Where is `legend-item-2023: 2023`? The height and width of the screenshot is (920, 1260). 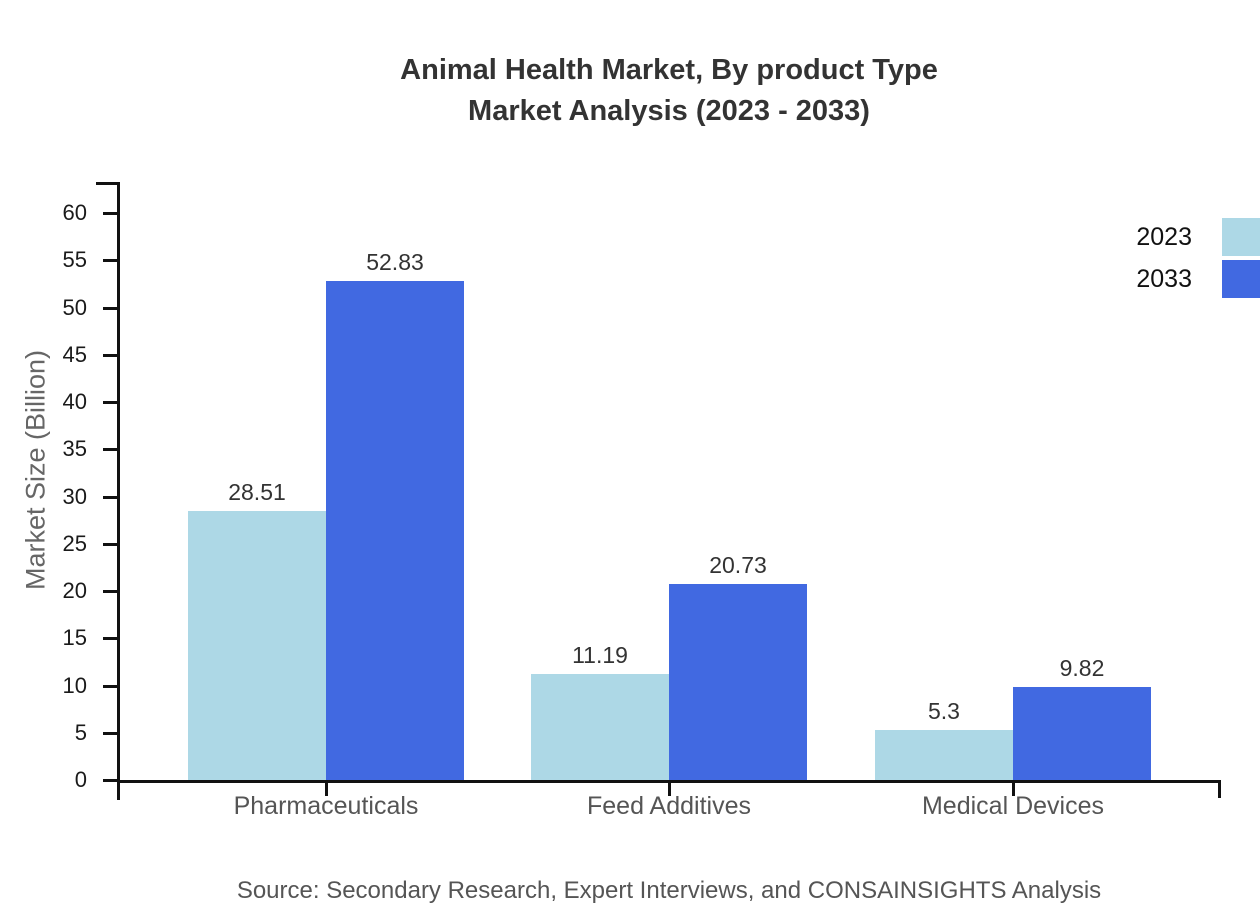
legend-item-2023: 2023 is located at coordinates (1198, 237).